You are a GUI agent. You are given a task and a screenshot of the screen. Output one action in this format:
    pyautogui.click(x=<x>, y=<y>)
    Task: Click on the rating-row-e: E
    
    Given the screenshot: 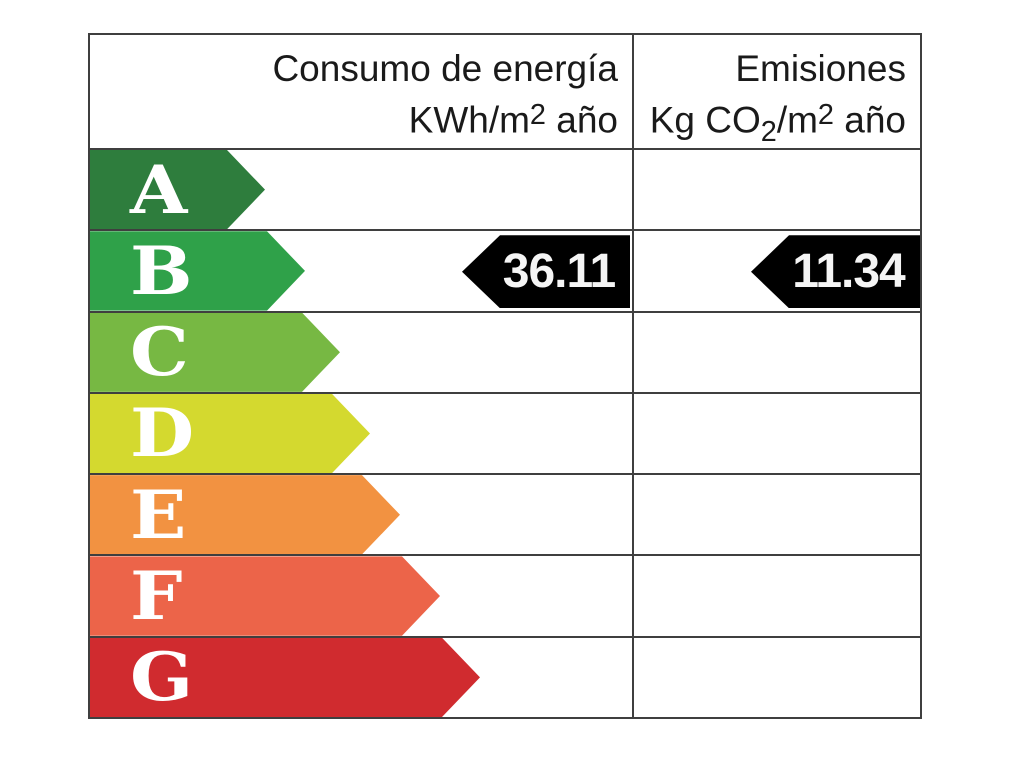 What is the action you would take?
    pyautogui.click(x=505, y=513)
    